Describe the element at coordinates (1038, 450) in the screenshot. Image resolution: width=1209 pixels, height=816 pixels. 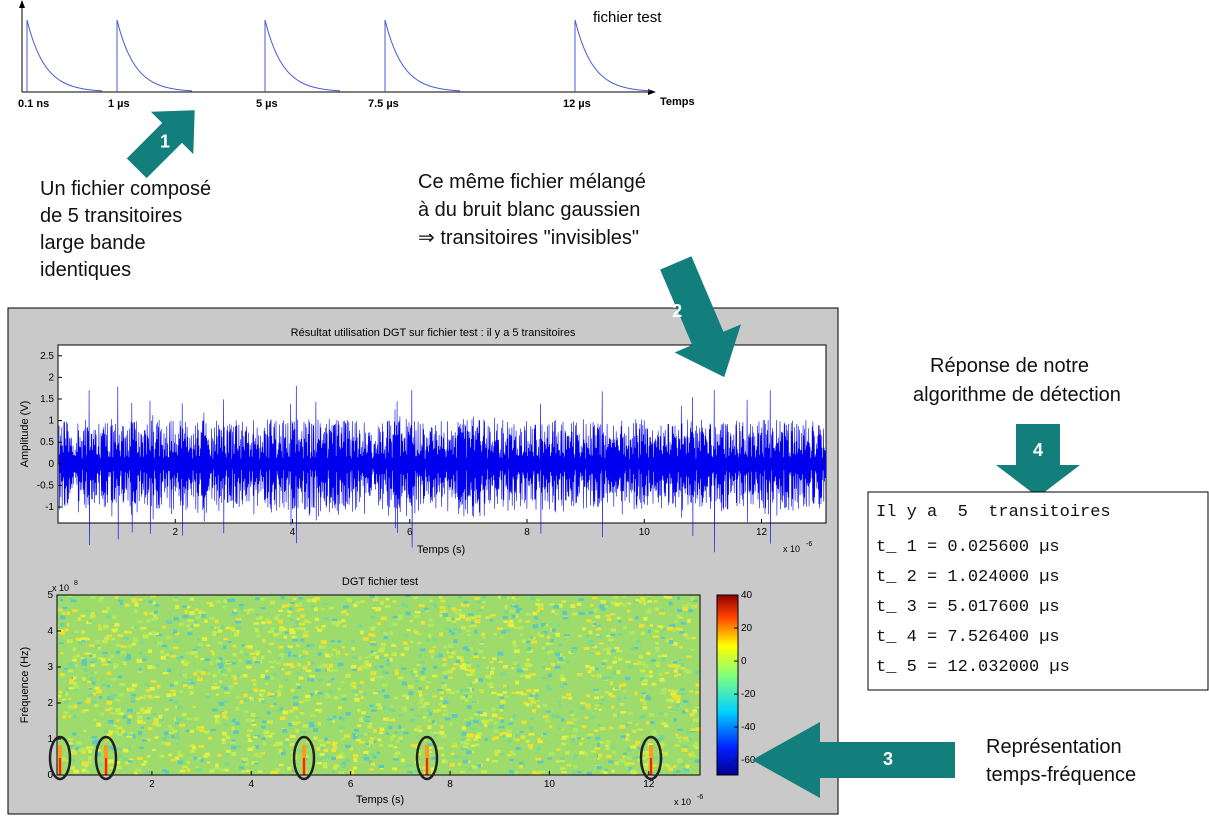
I see `step-number: 4` at that location.